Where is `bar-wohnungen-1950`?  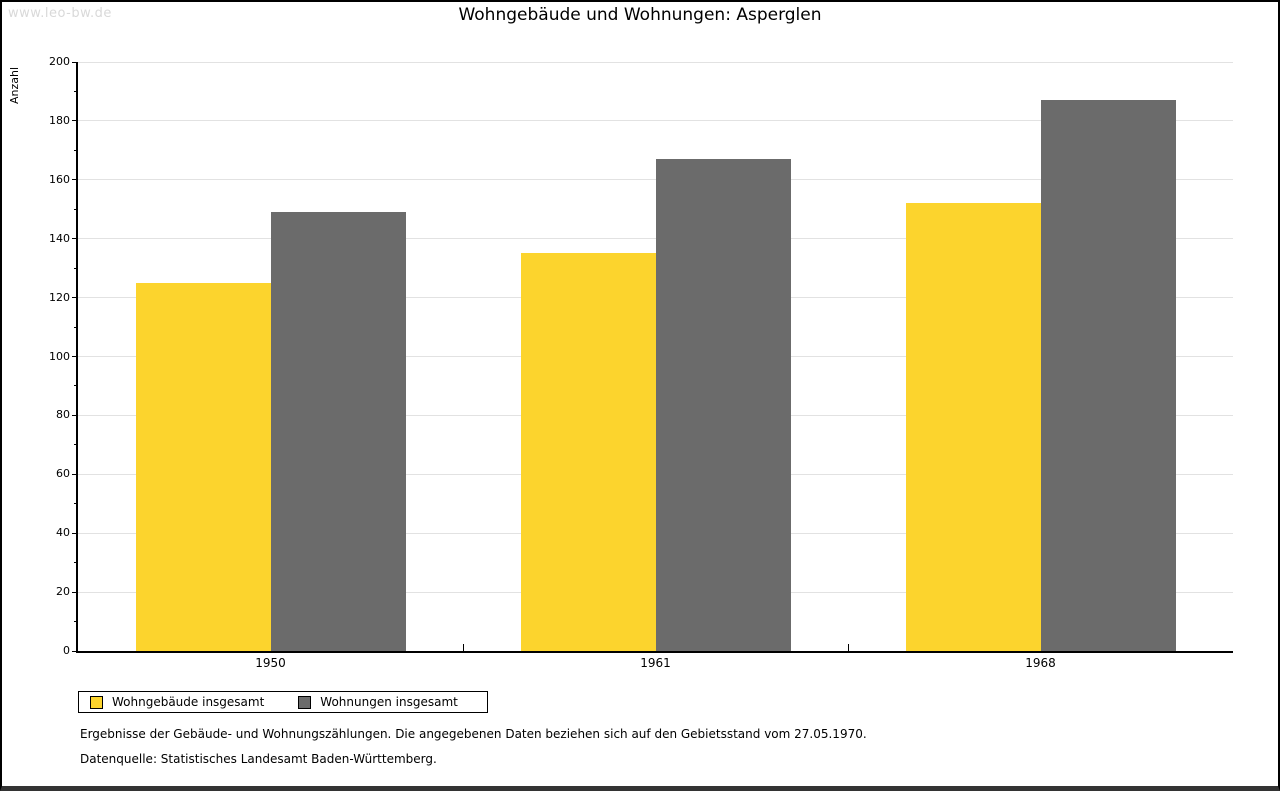 bar-wohnungen-1950 is located at coordinates (338, 431).